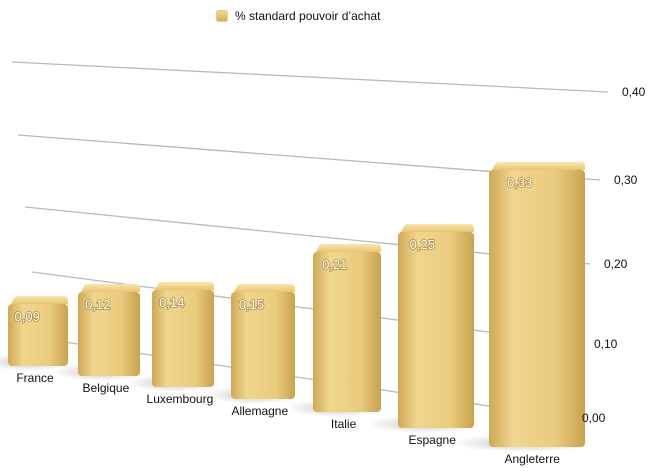  I want to click on y-tick-label: 0,30, so click(626, 180).